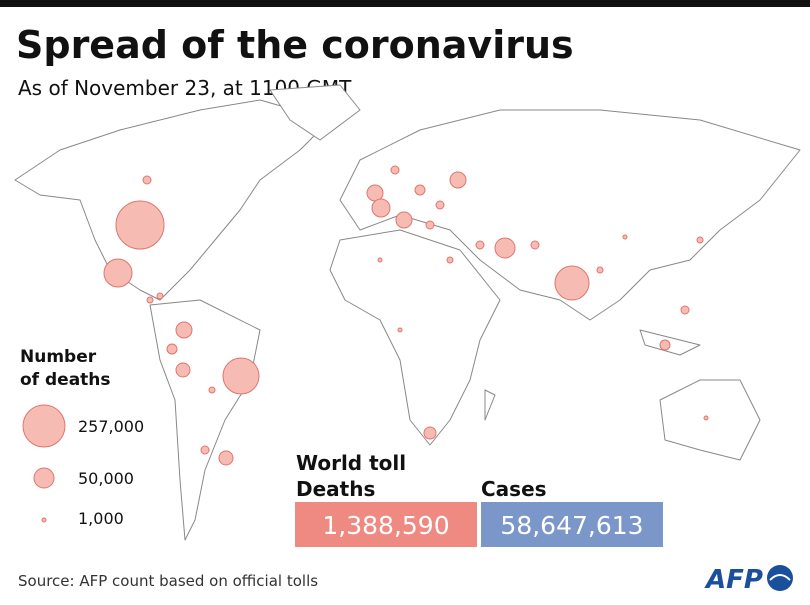 The width and height of the screenshot is (810, 605). Describe the element at coordinates (405, 3) in the screenshot. I see `top-bar` at that location.